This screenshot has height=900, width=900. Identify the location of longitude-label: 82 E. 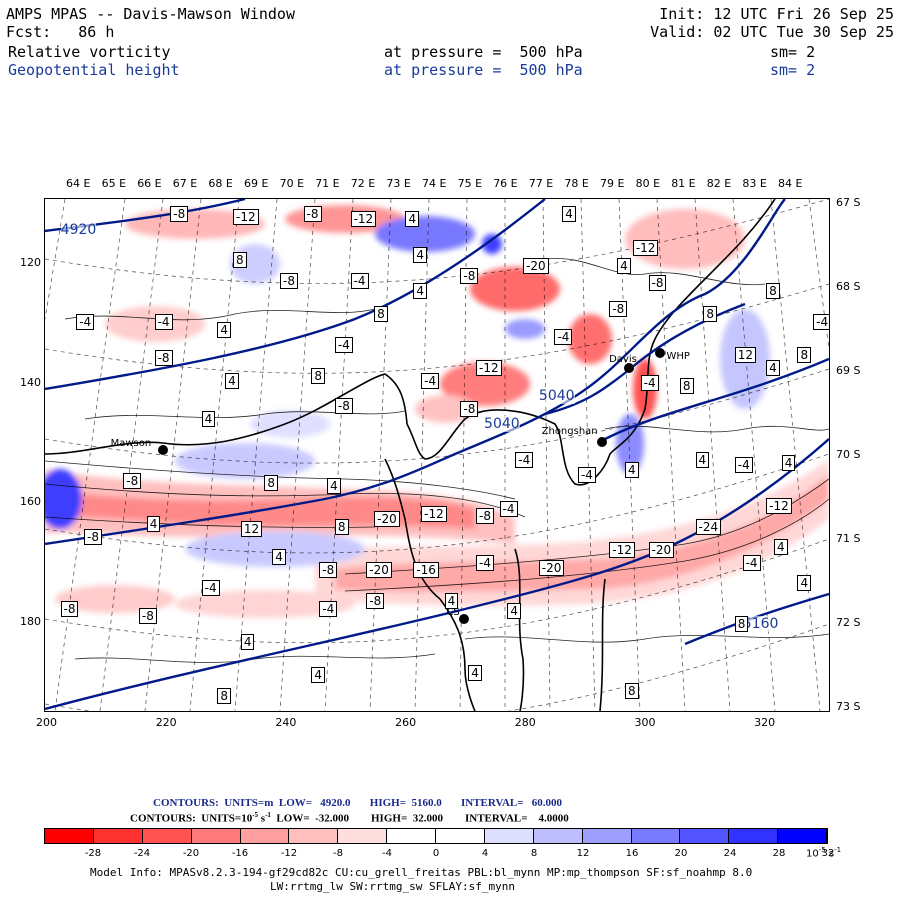
(719, 183).